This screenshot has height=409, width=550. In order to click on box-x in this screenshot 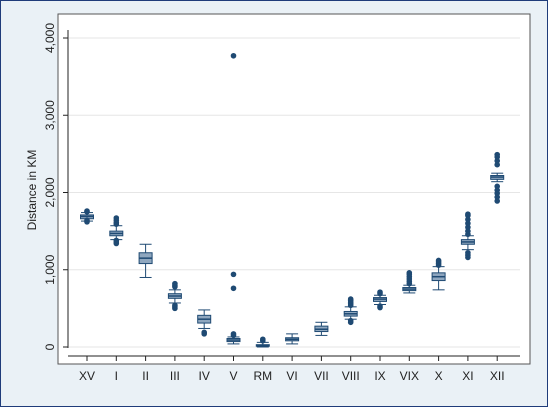, I will do `click(438, 274)`.